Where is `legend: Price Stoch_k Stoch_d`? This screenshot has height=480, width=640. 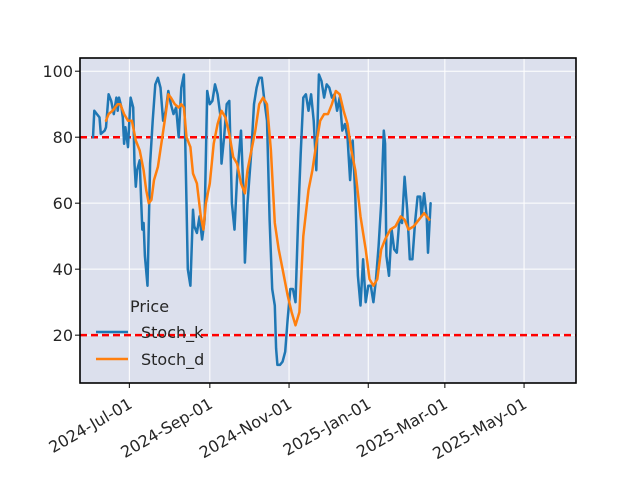
legend: Price Stoch_k Stoch_d is located at coordinates (150, 333).